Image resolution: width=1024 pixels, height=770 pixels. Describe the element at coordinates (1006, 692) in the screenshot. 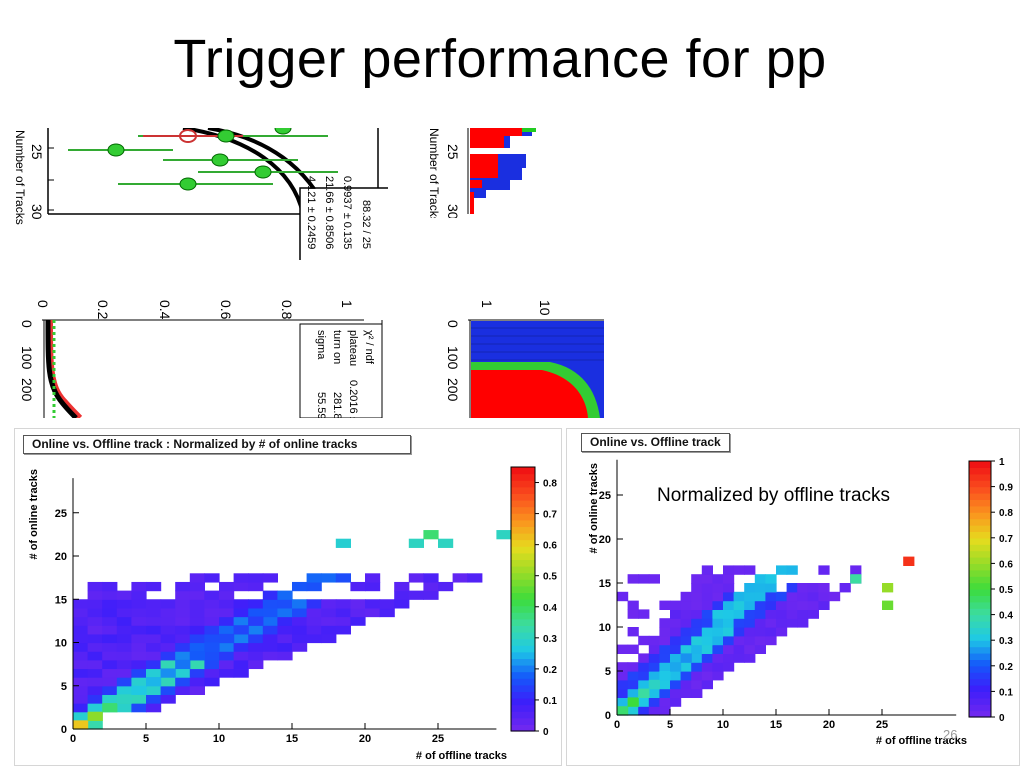

I see `colorbar-tick-label: 0.1` at that location.